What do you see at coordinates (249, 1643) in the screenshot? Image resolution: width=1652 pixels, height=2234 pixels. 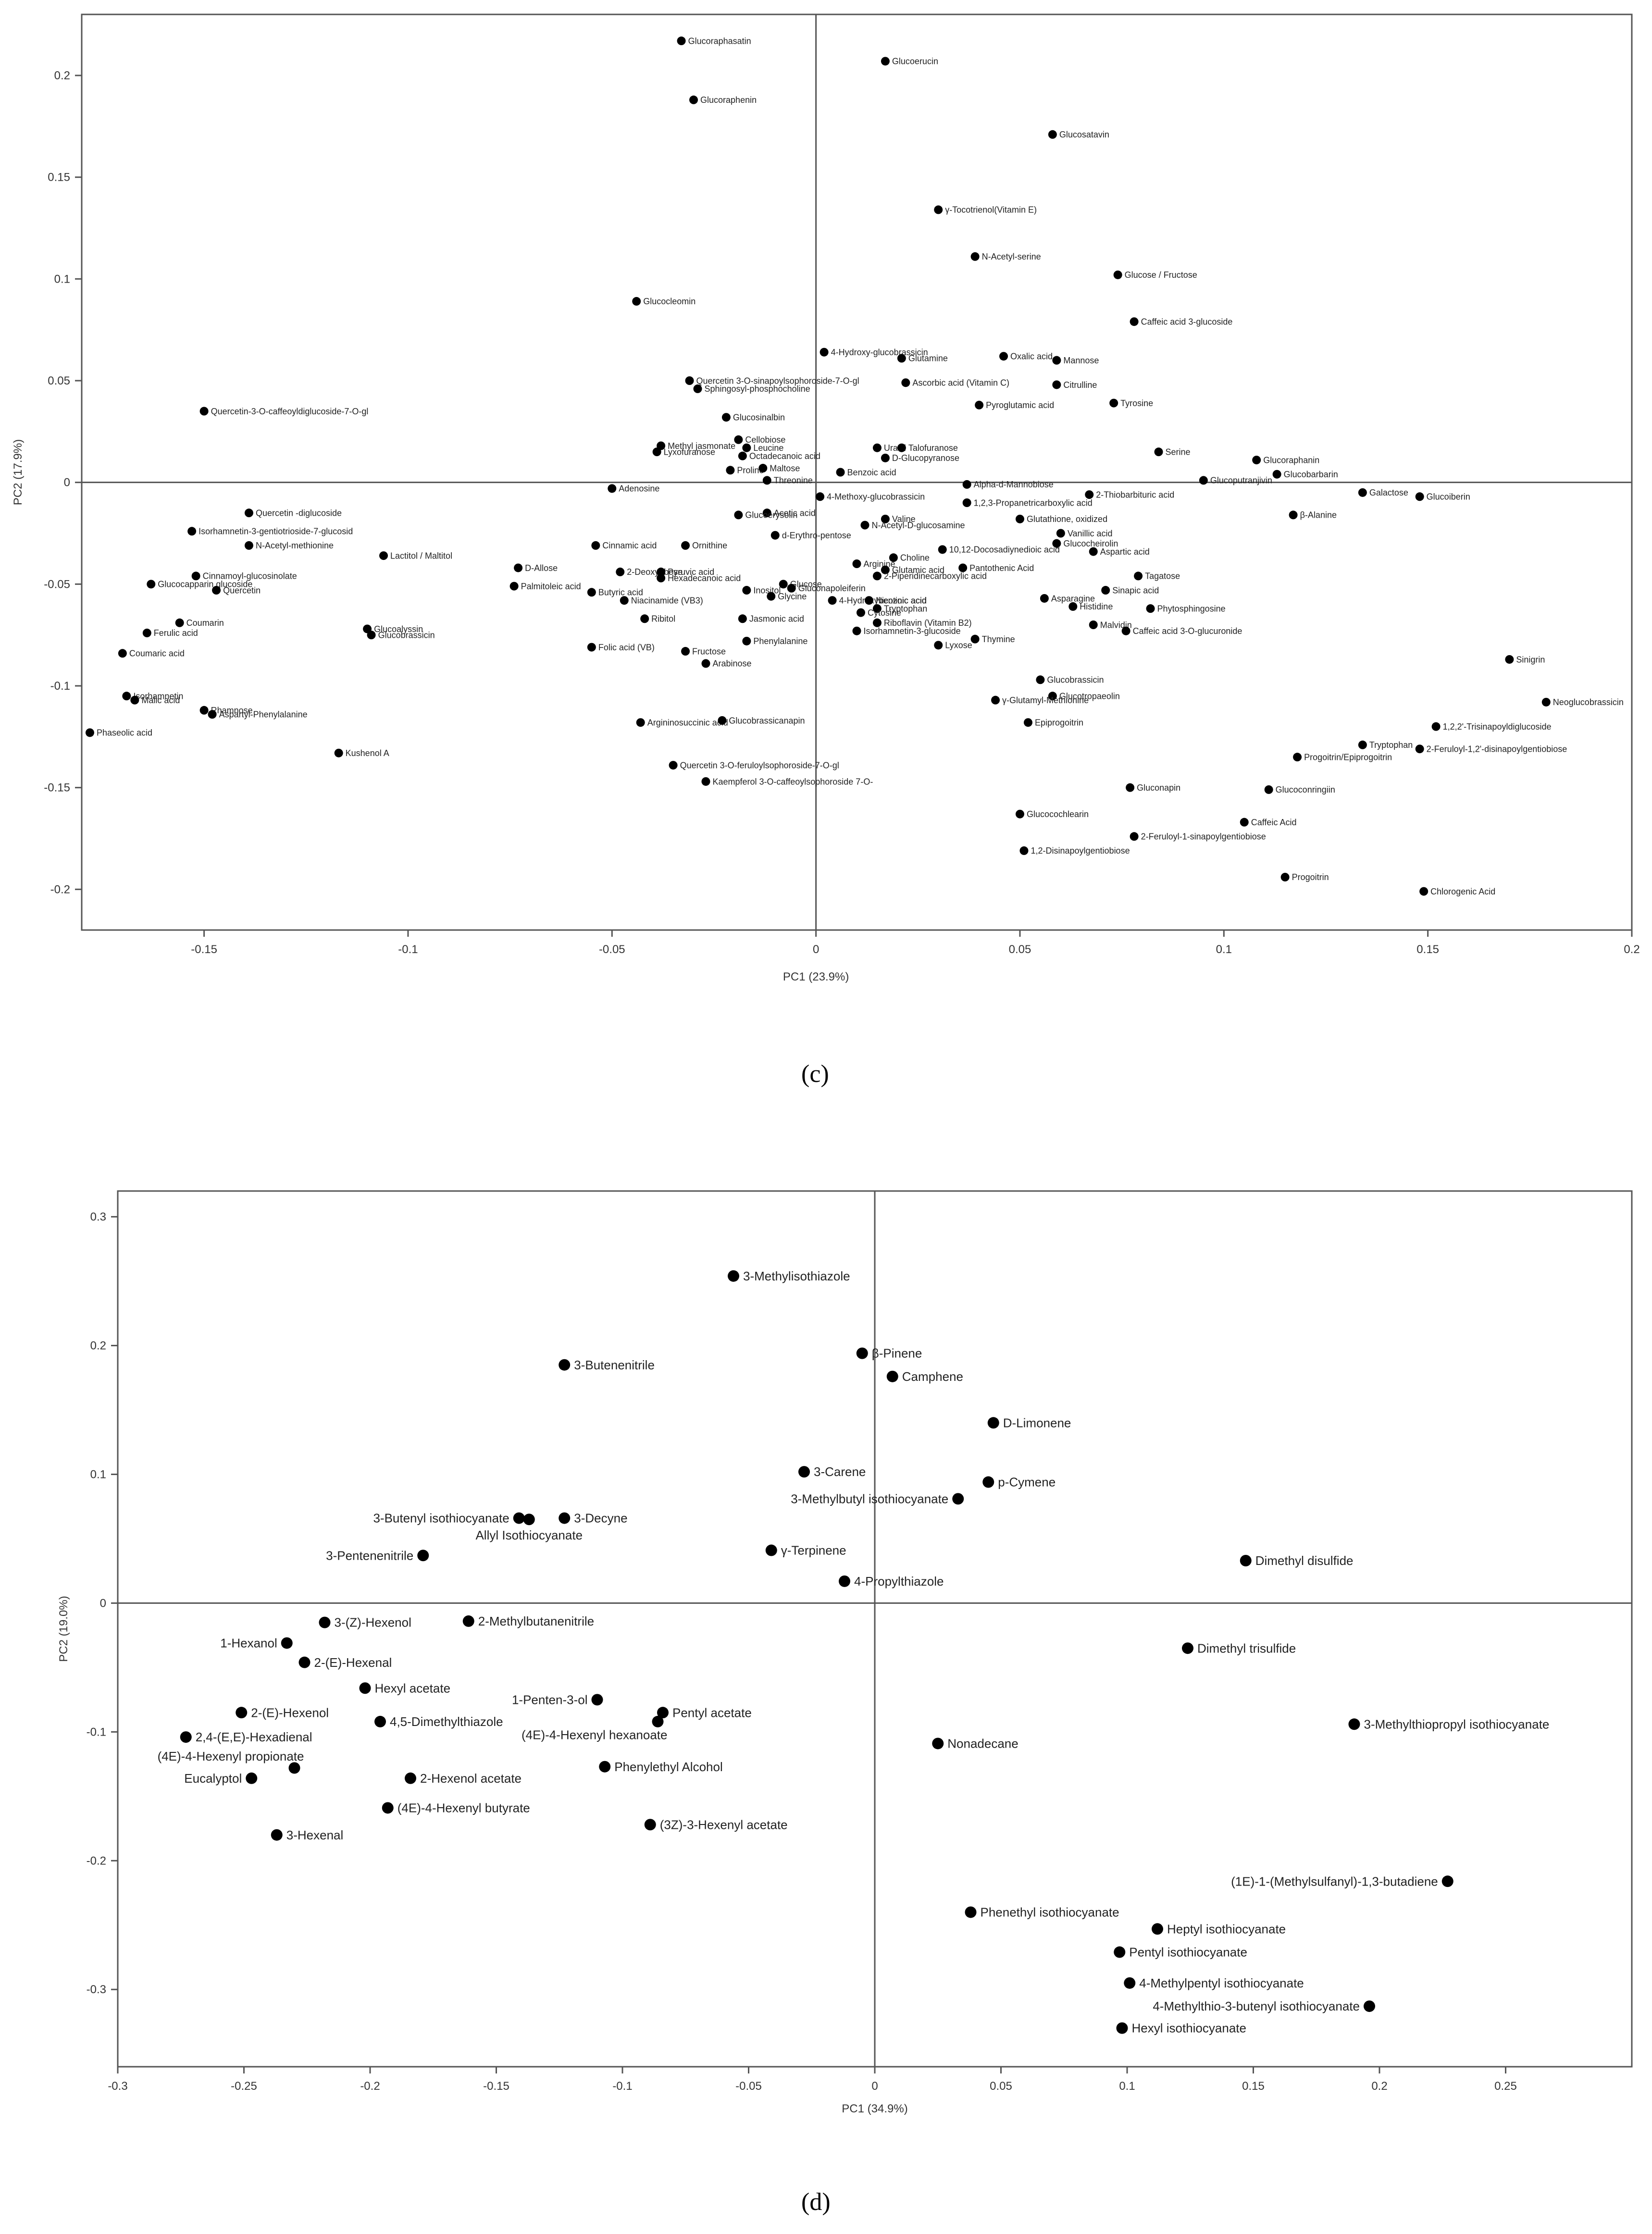 I see `data-point-label: 1-Hexanol` at bounding box center [249, 1643].